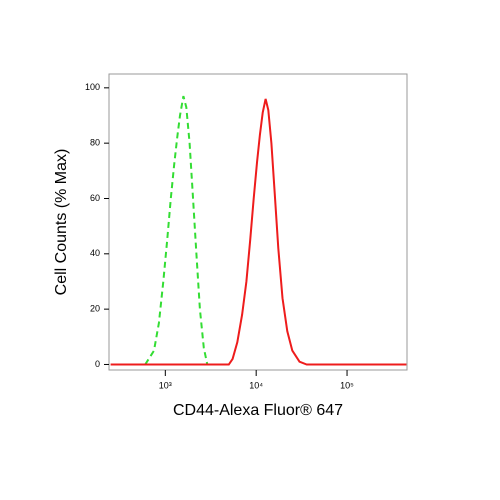 The height and width of the screenshot is (500, 500). Describe the element at coordinates (95, 309) in the screenshot. I see `y-tick-label: 20` at that location.